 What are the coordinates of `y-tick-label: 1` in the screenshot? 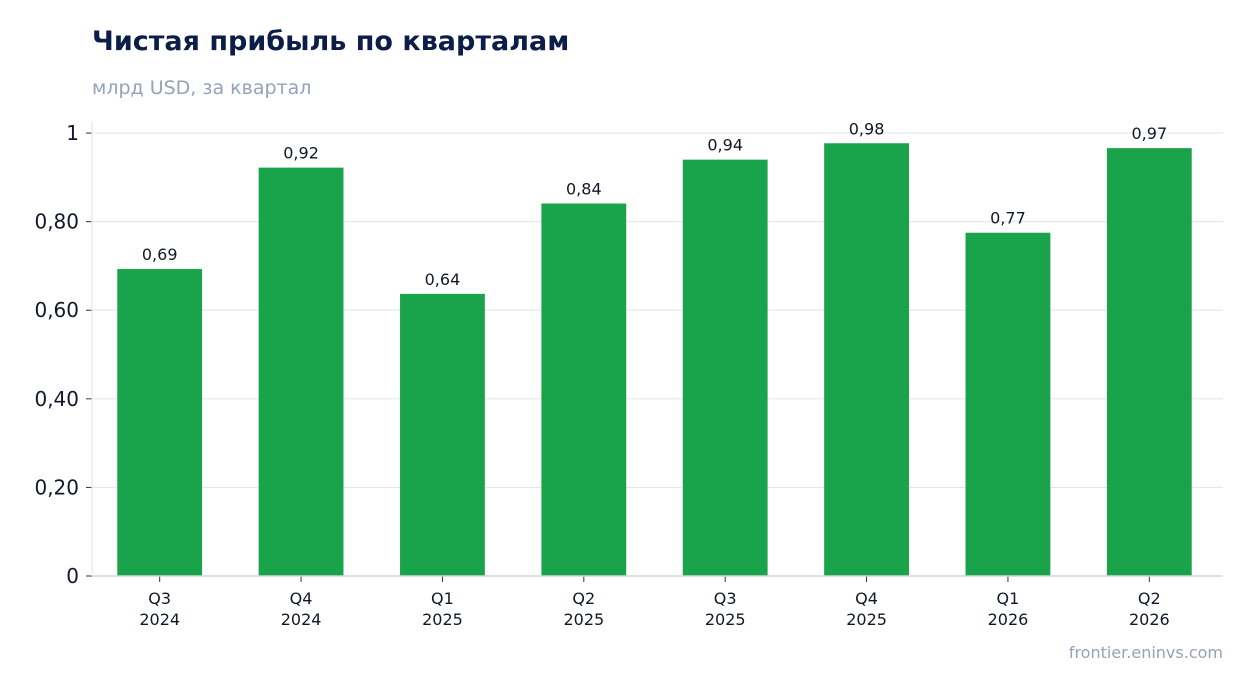 It's located at (72, 133).